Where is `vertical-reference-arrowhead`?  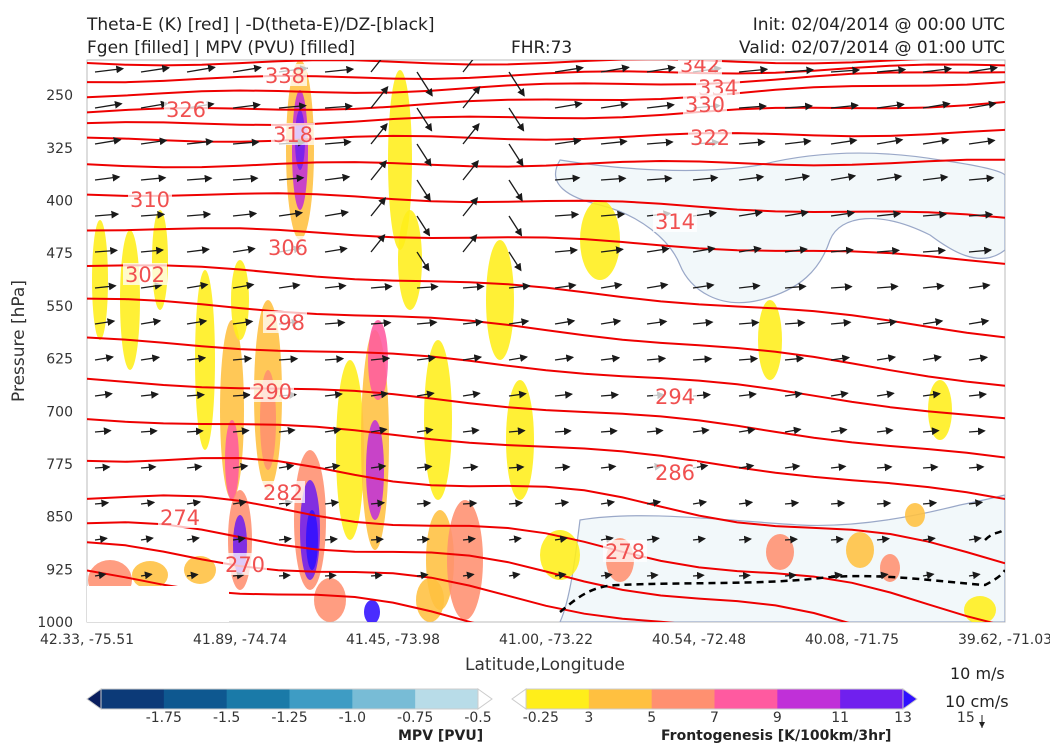
vertical-reference-arrowhead is located at coordinates (982, 725).